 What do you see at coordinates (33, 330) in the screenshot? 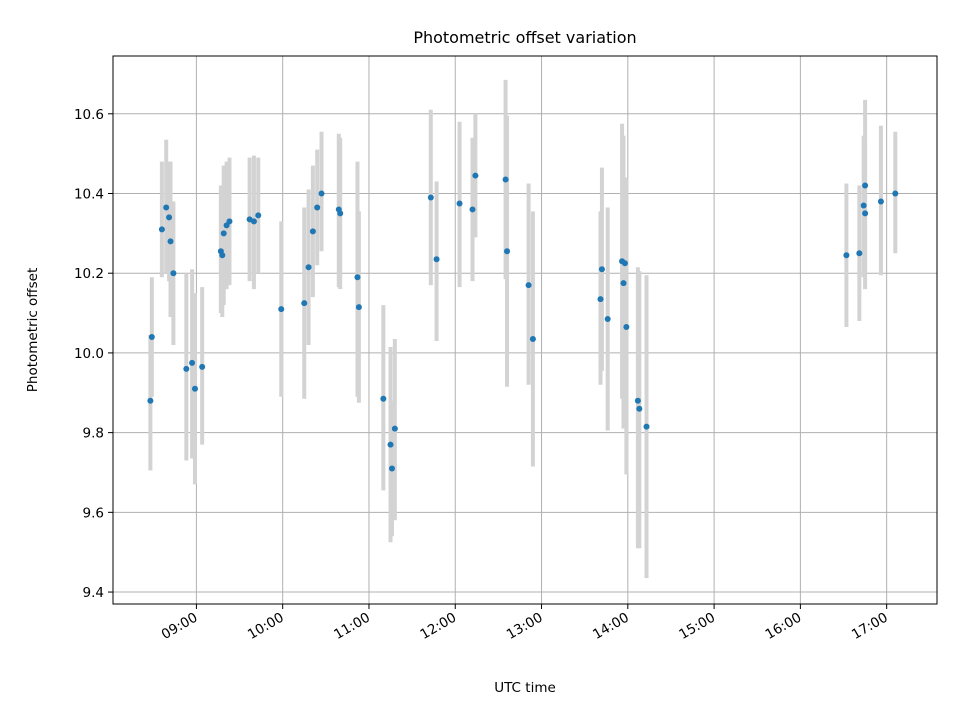
I see `y-axis-label: Photometric offset` at bounding box center [33, 330].